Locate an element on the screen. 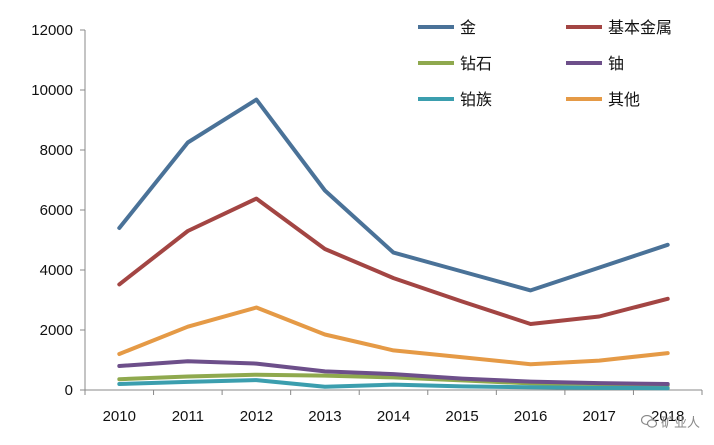  x-axis: 2010 2011 2012 2013 2014 2015 2016 2017 2018 is located at coordinates (393, 407).